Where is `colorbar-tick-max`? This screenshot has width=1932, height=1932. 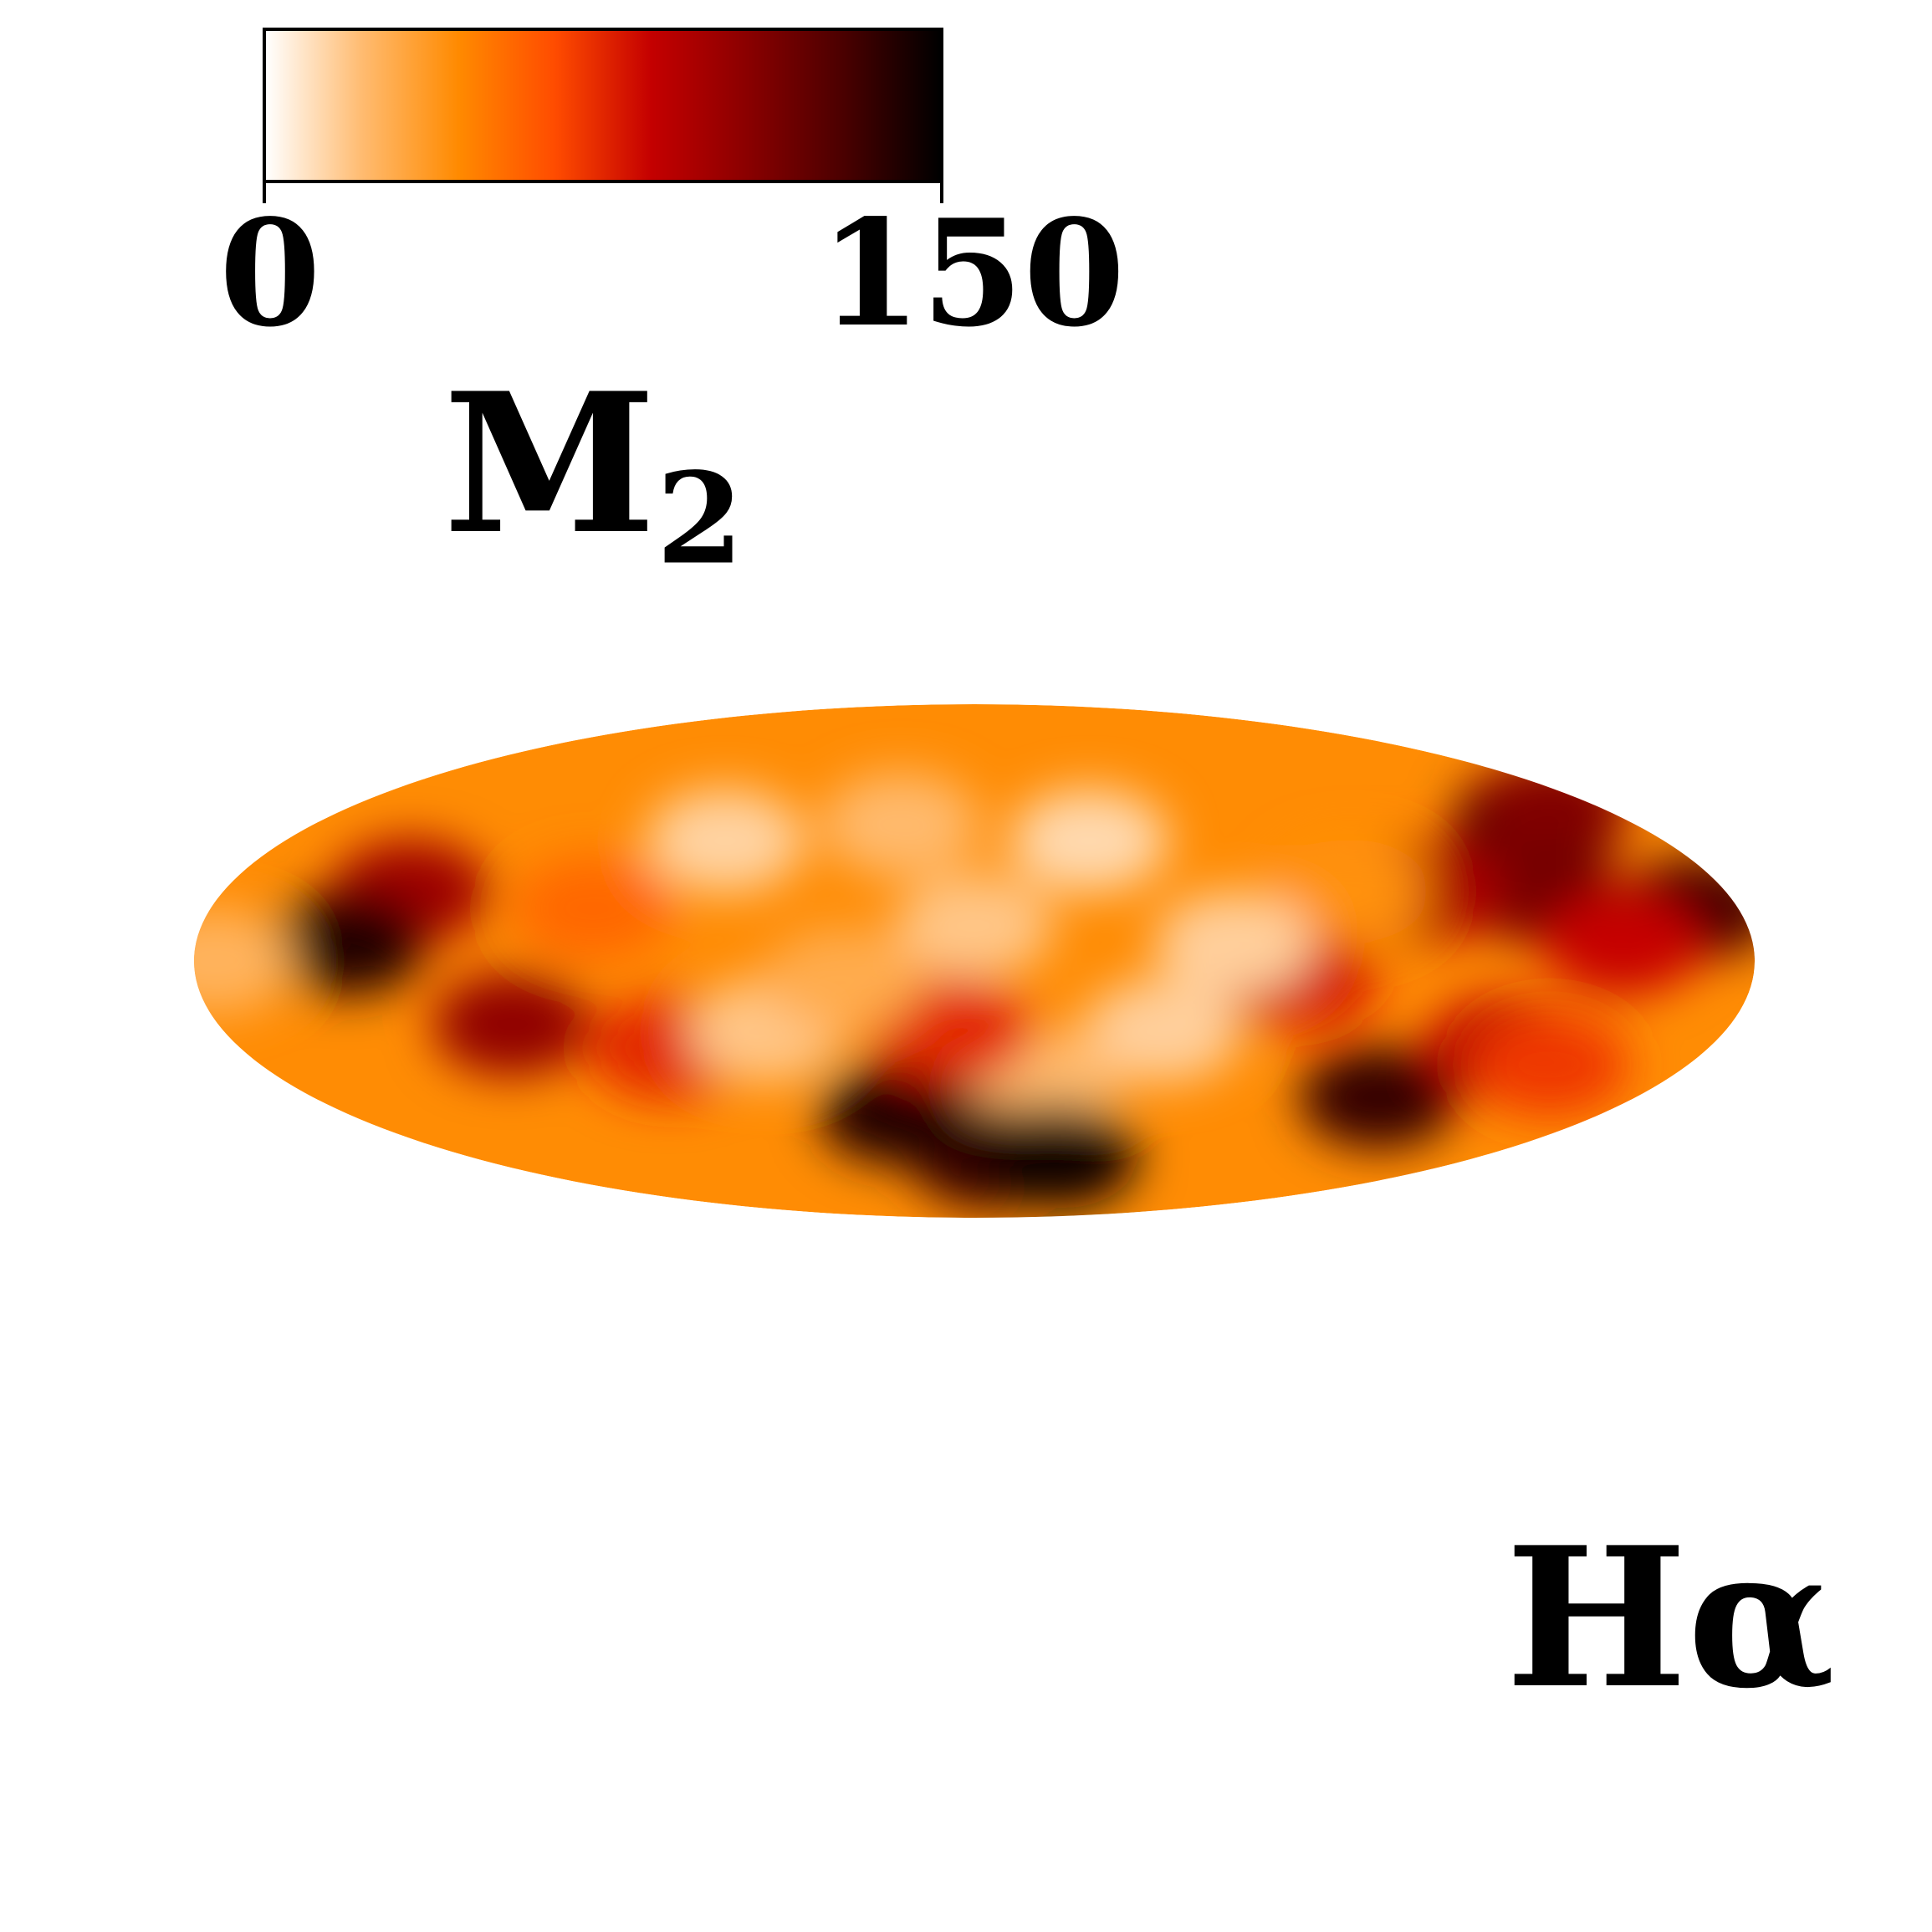
colorbar-tick-max is located at coordinates (941, 193).